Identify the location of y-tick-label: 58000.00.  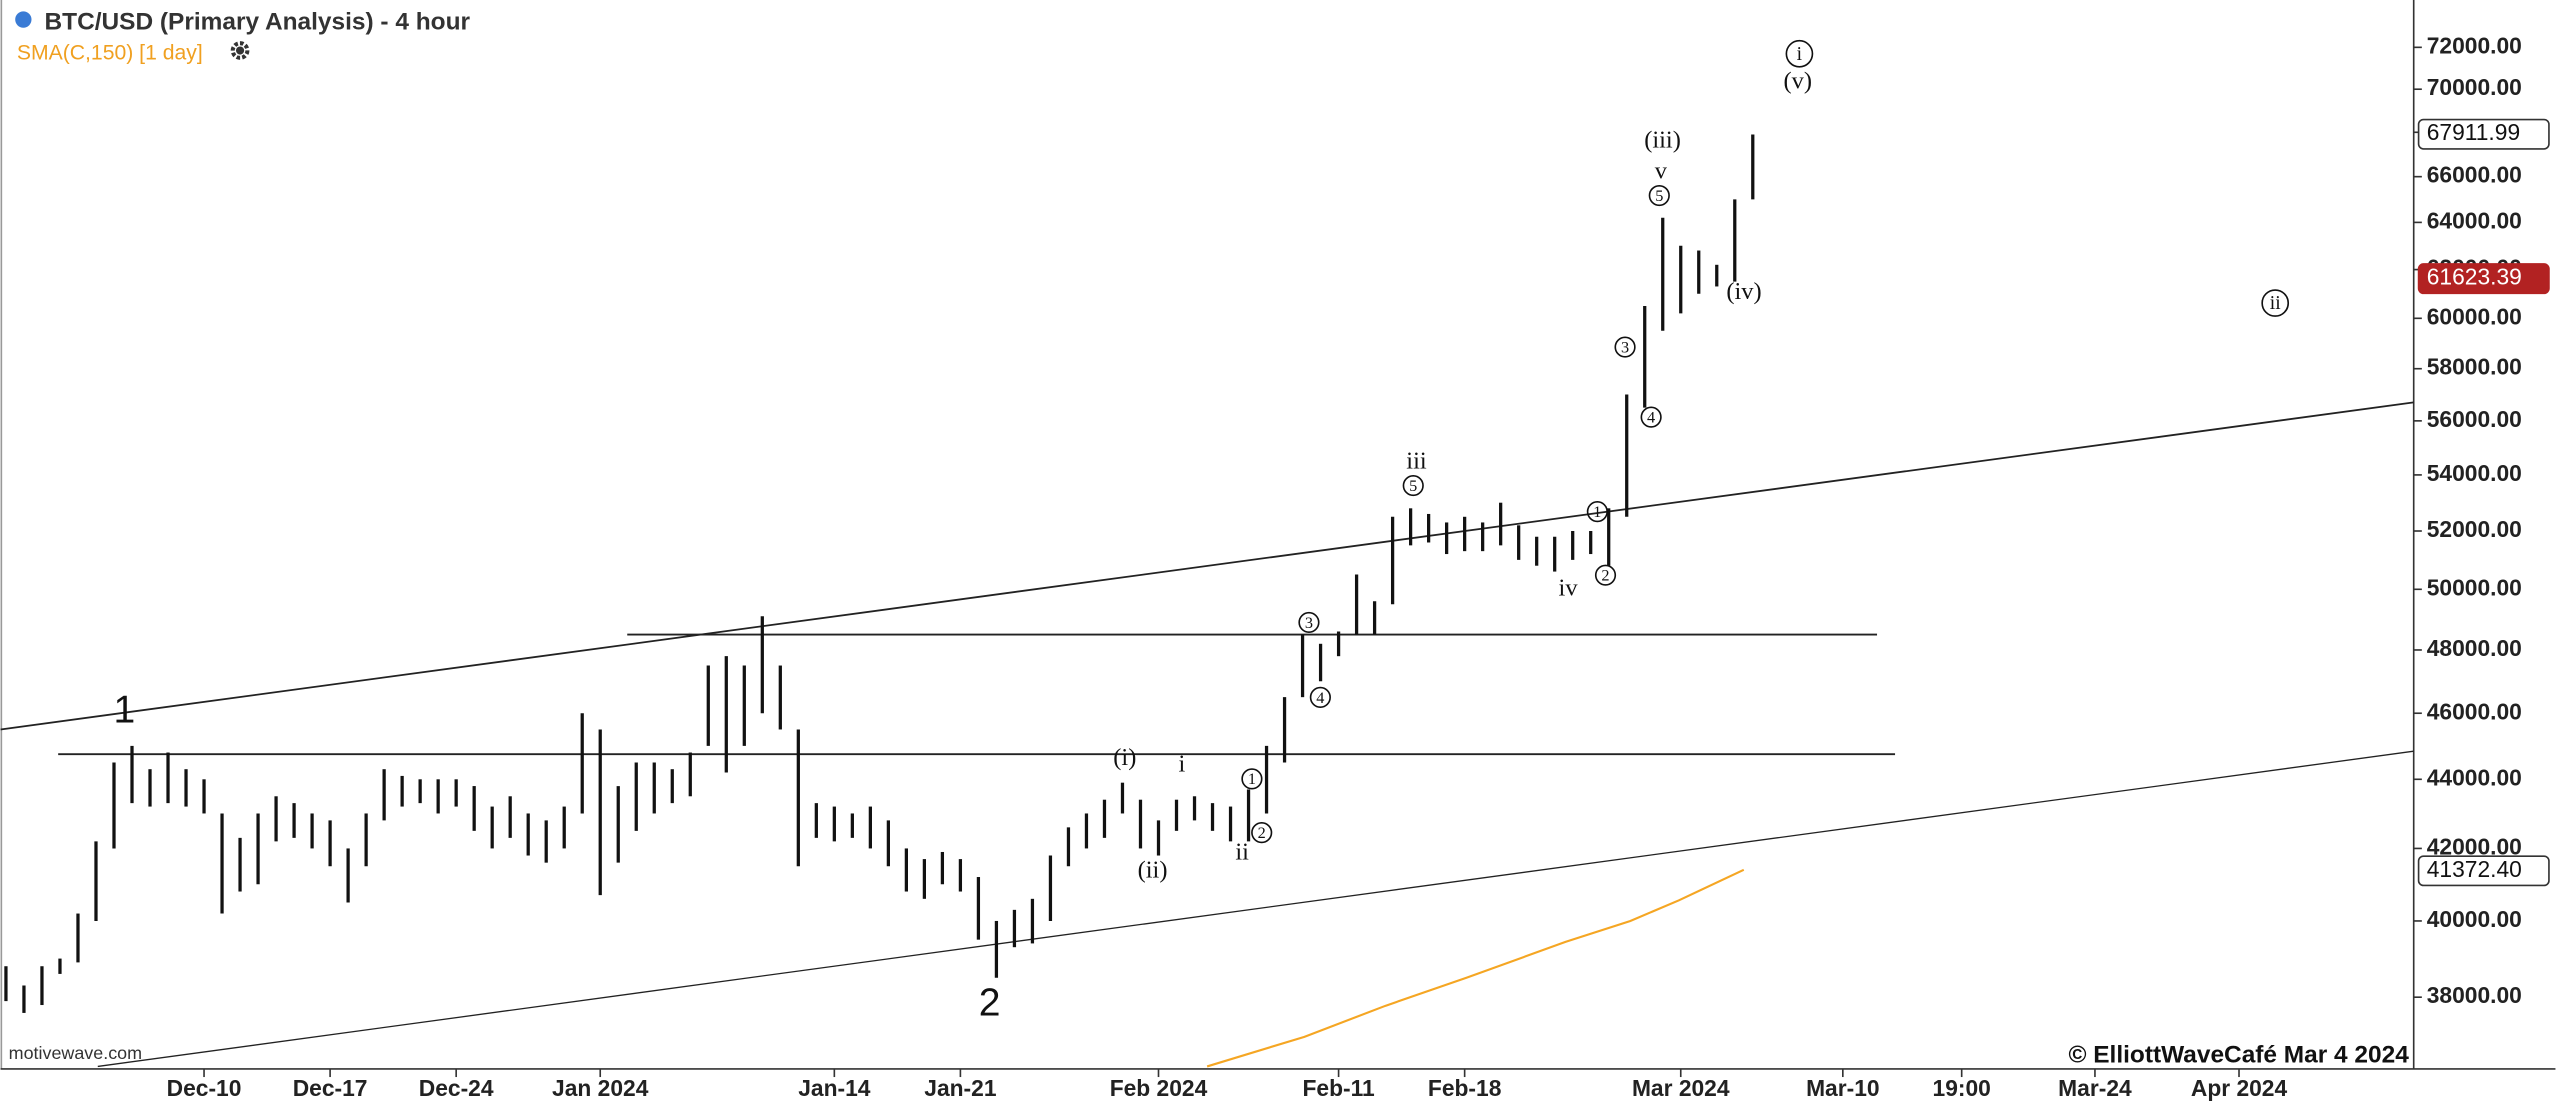
(2474, 367).